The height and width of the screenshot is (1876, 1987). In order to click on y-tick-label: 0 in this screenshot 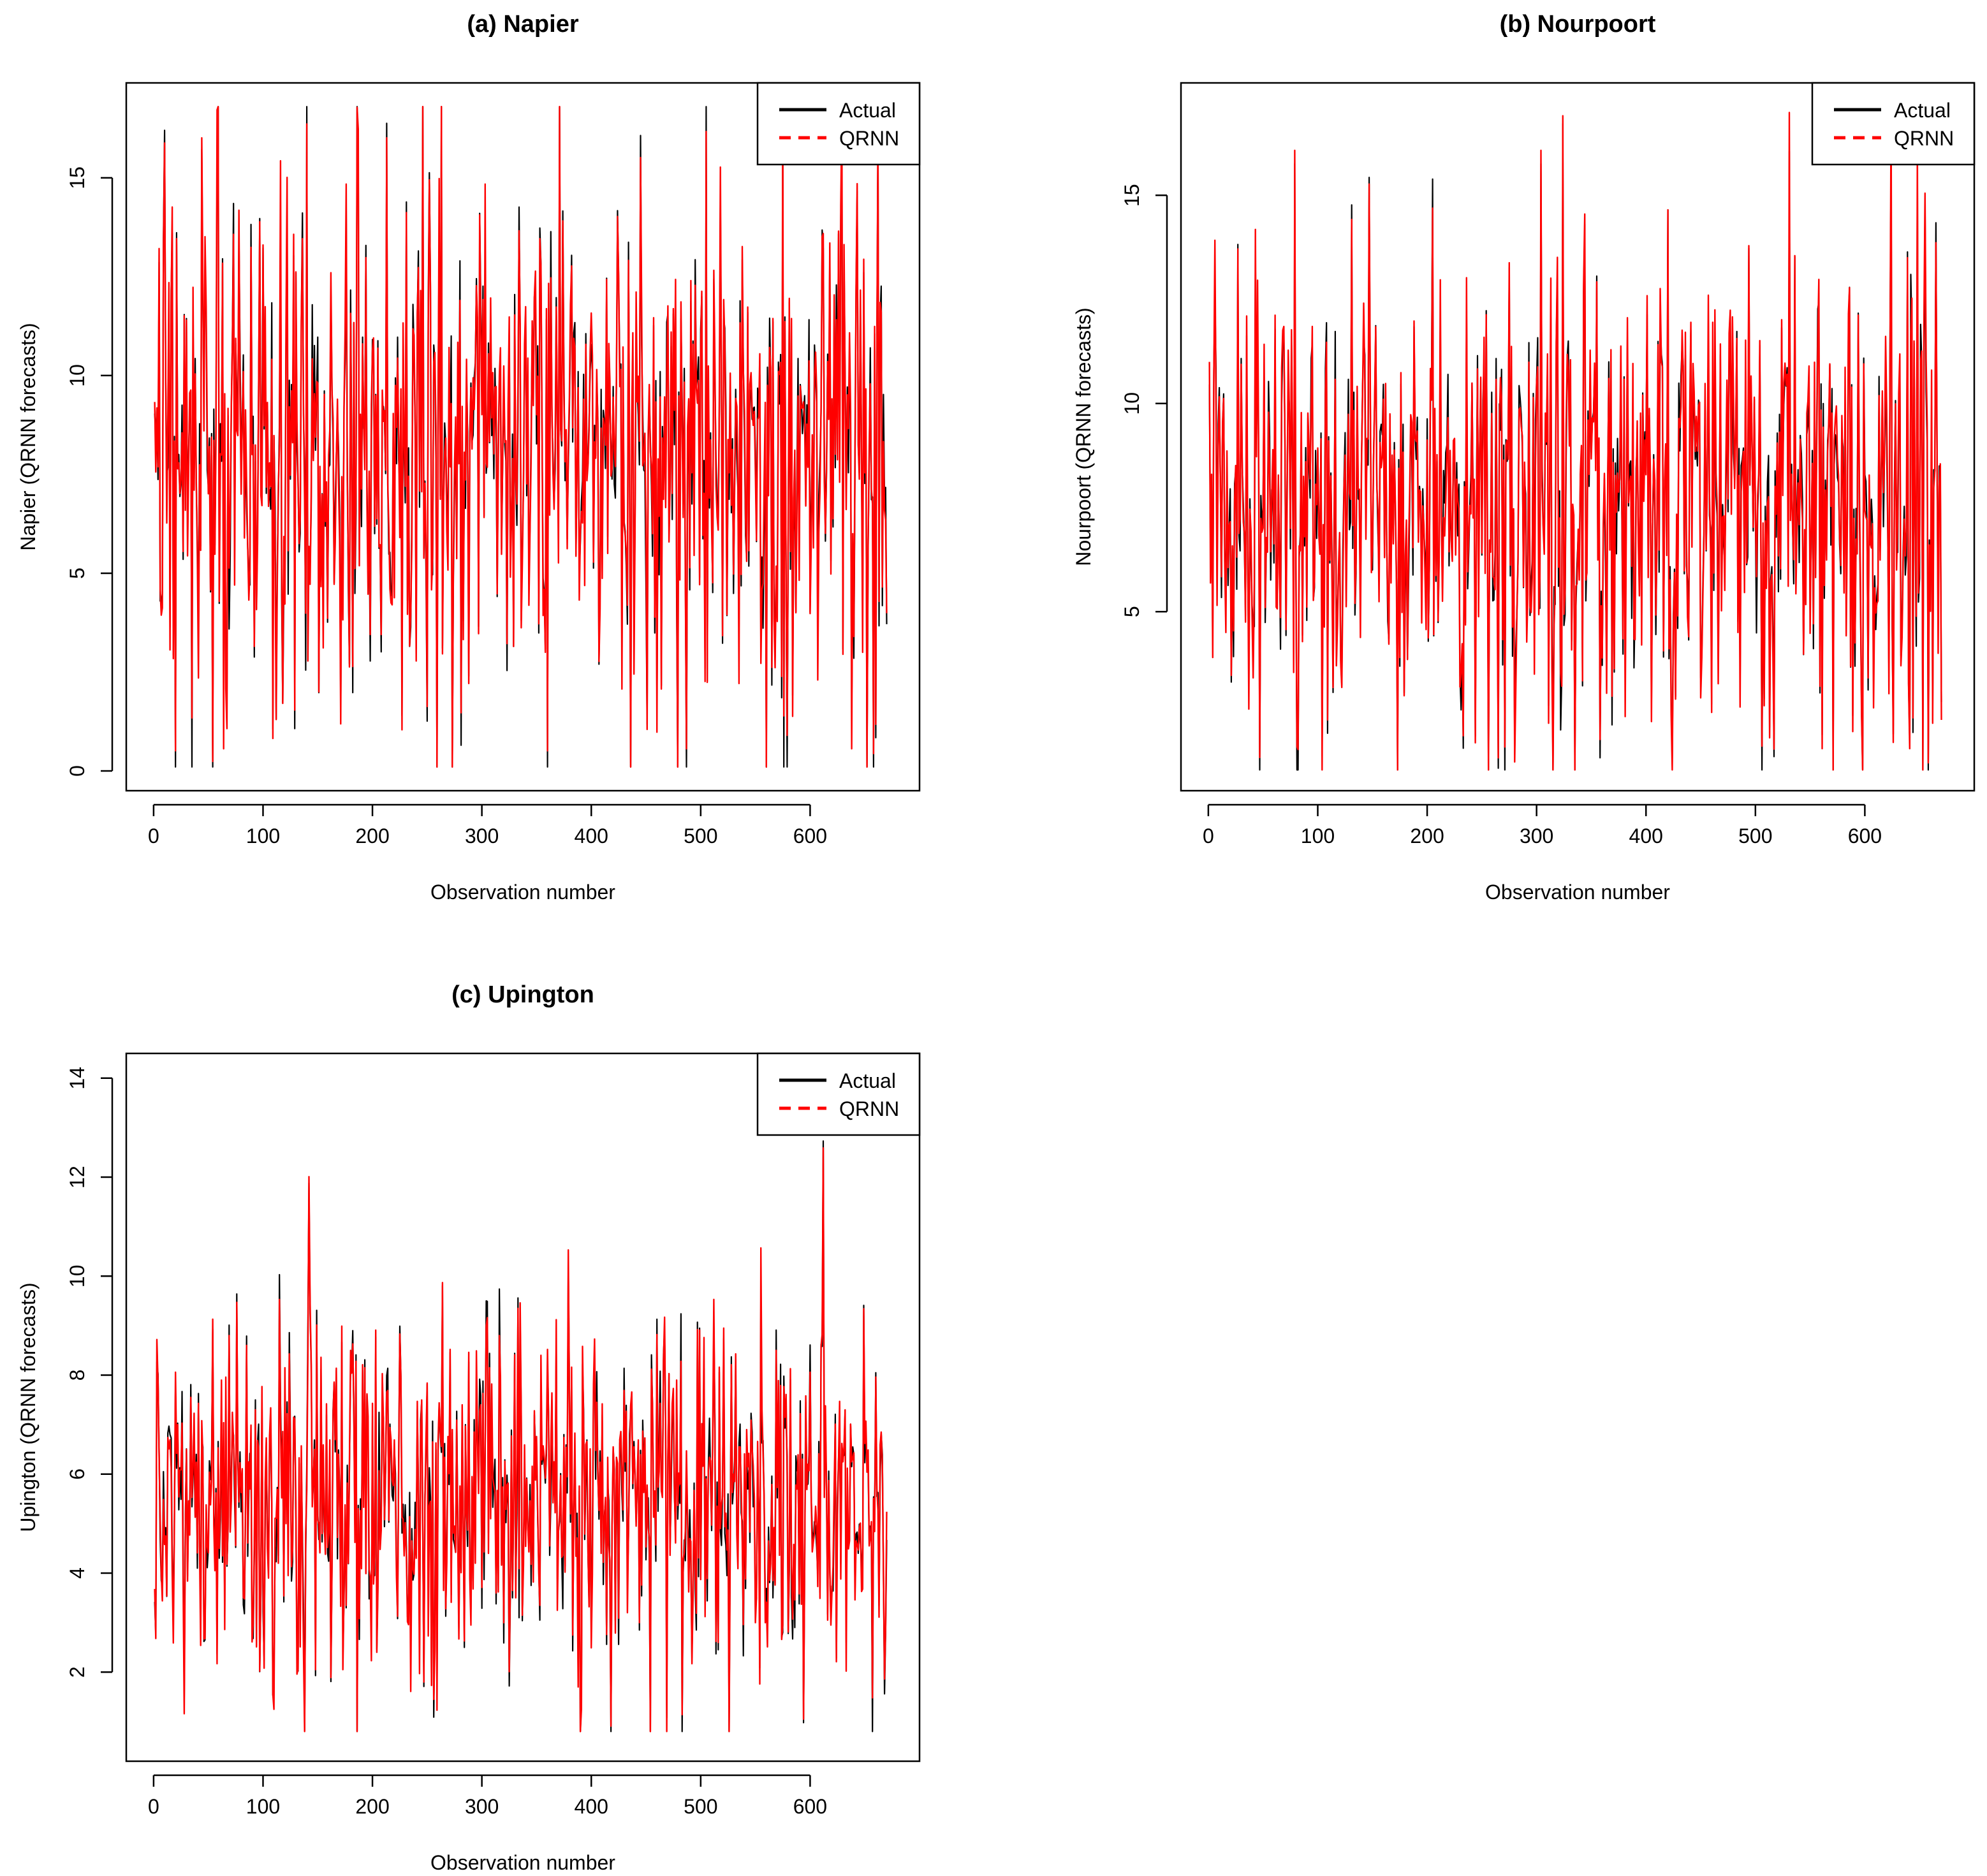, I will do `click(77, 771)`.